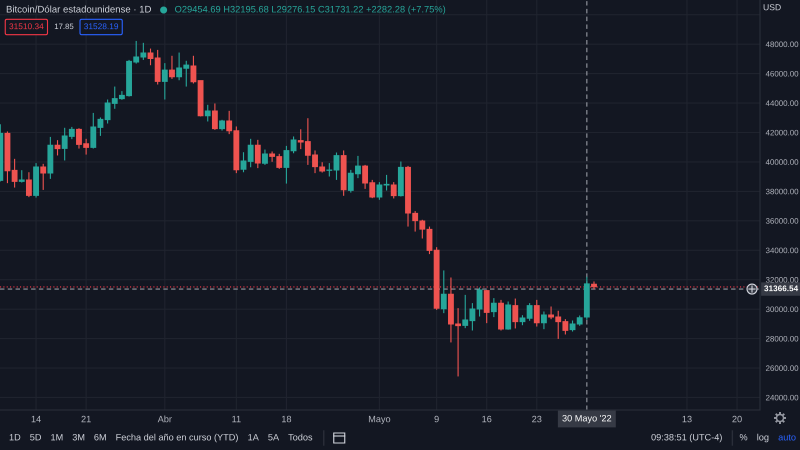 This screenshot has height=450, width=800. What do you see at coordinates (781, 288) in the screenshot?
I see `ref-line-label: 31366.54` at bounding box center [781, 288].